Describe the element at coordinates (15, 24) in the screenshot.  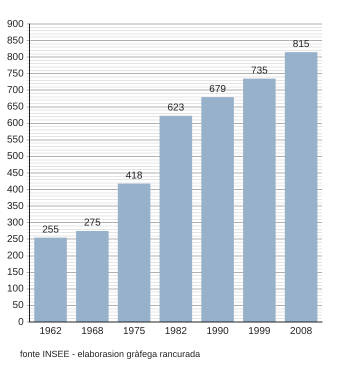
I see `y-tick-label: 900` at that location.